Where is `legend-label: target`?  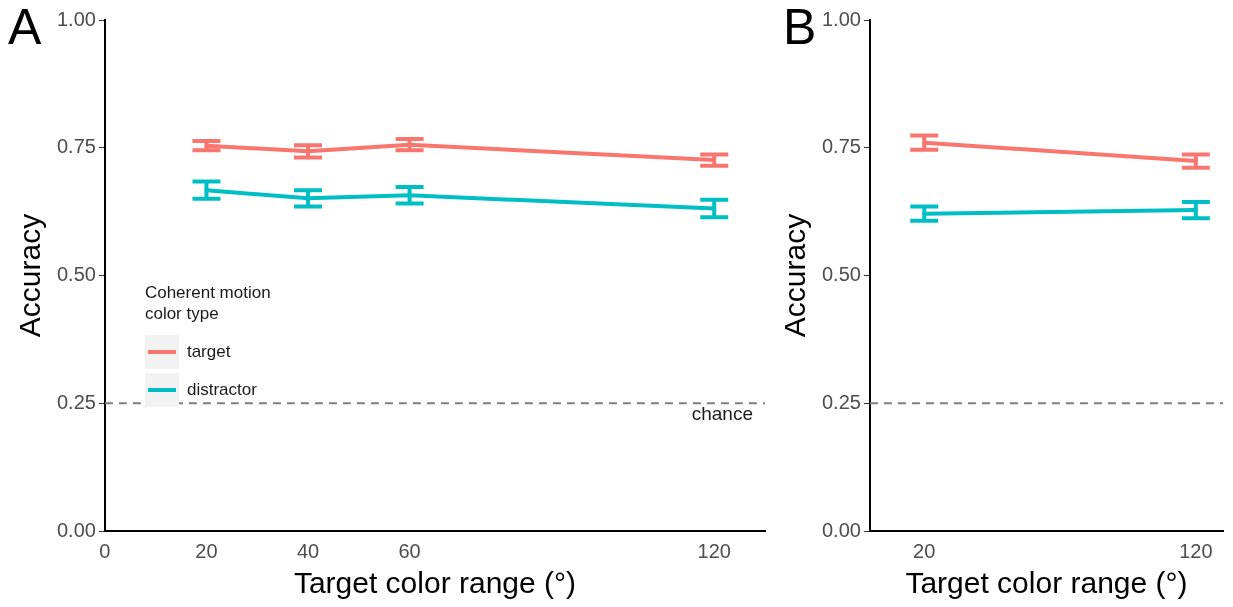
legend-label: target is located at coordinates (208, 351).